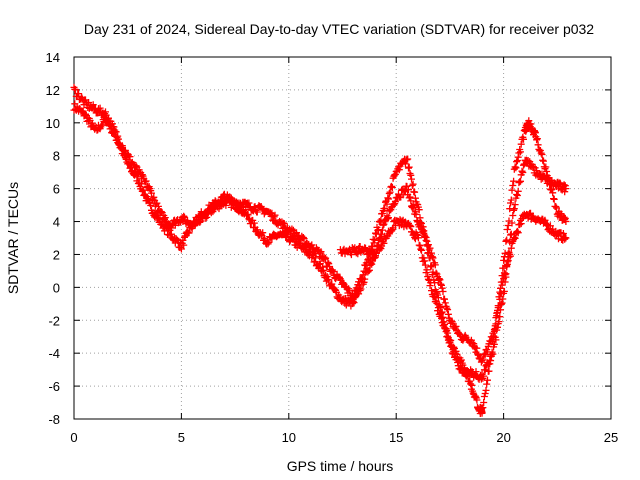 The width and height of the screenshot is (640, 480). I want to click on y-tick-label: 4, so click(56, 222).